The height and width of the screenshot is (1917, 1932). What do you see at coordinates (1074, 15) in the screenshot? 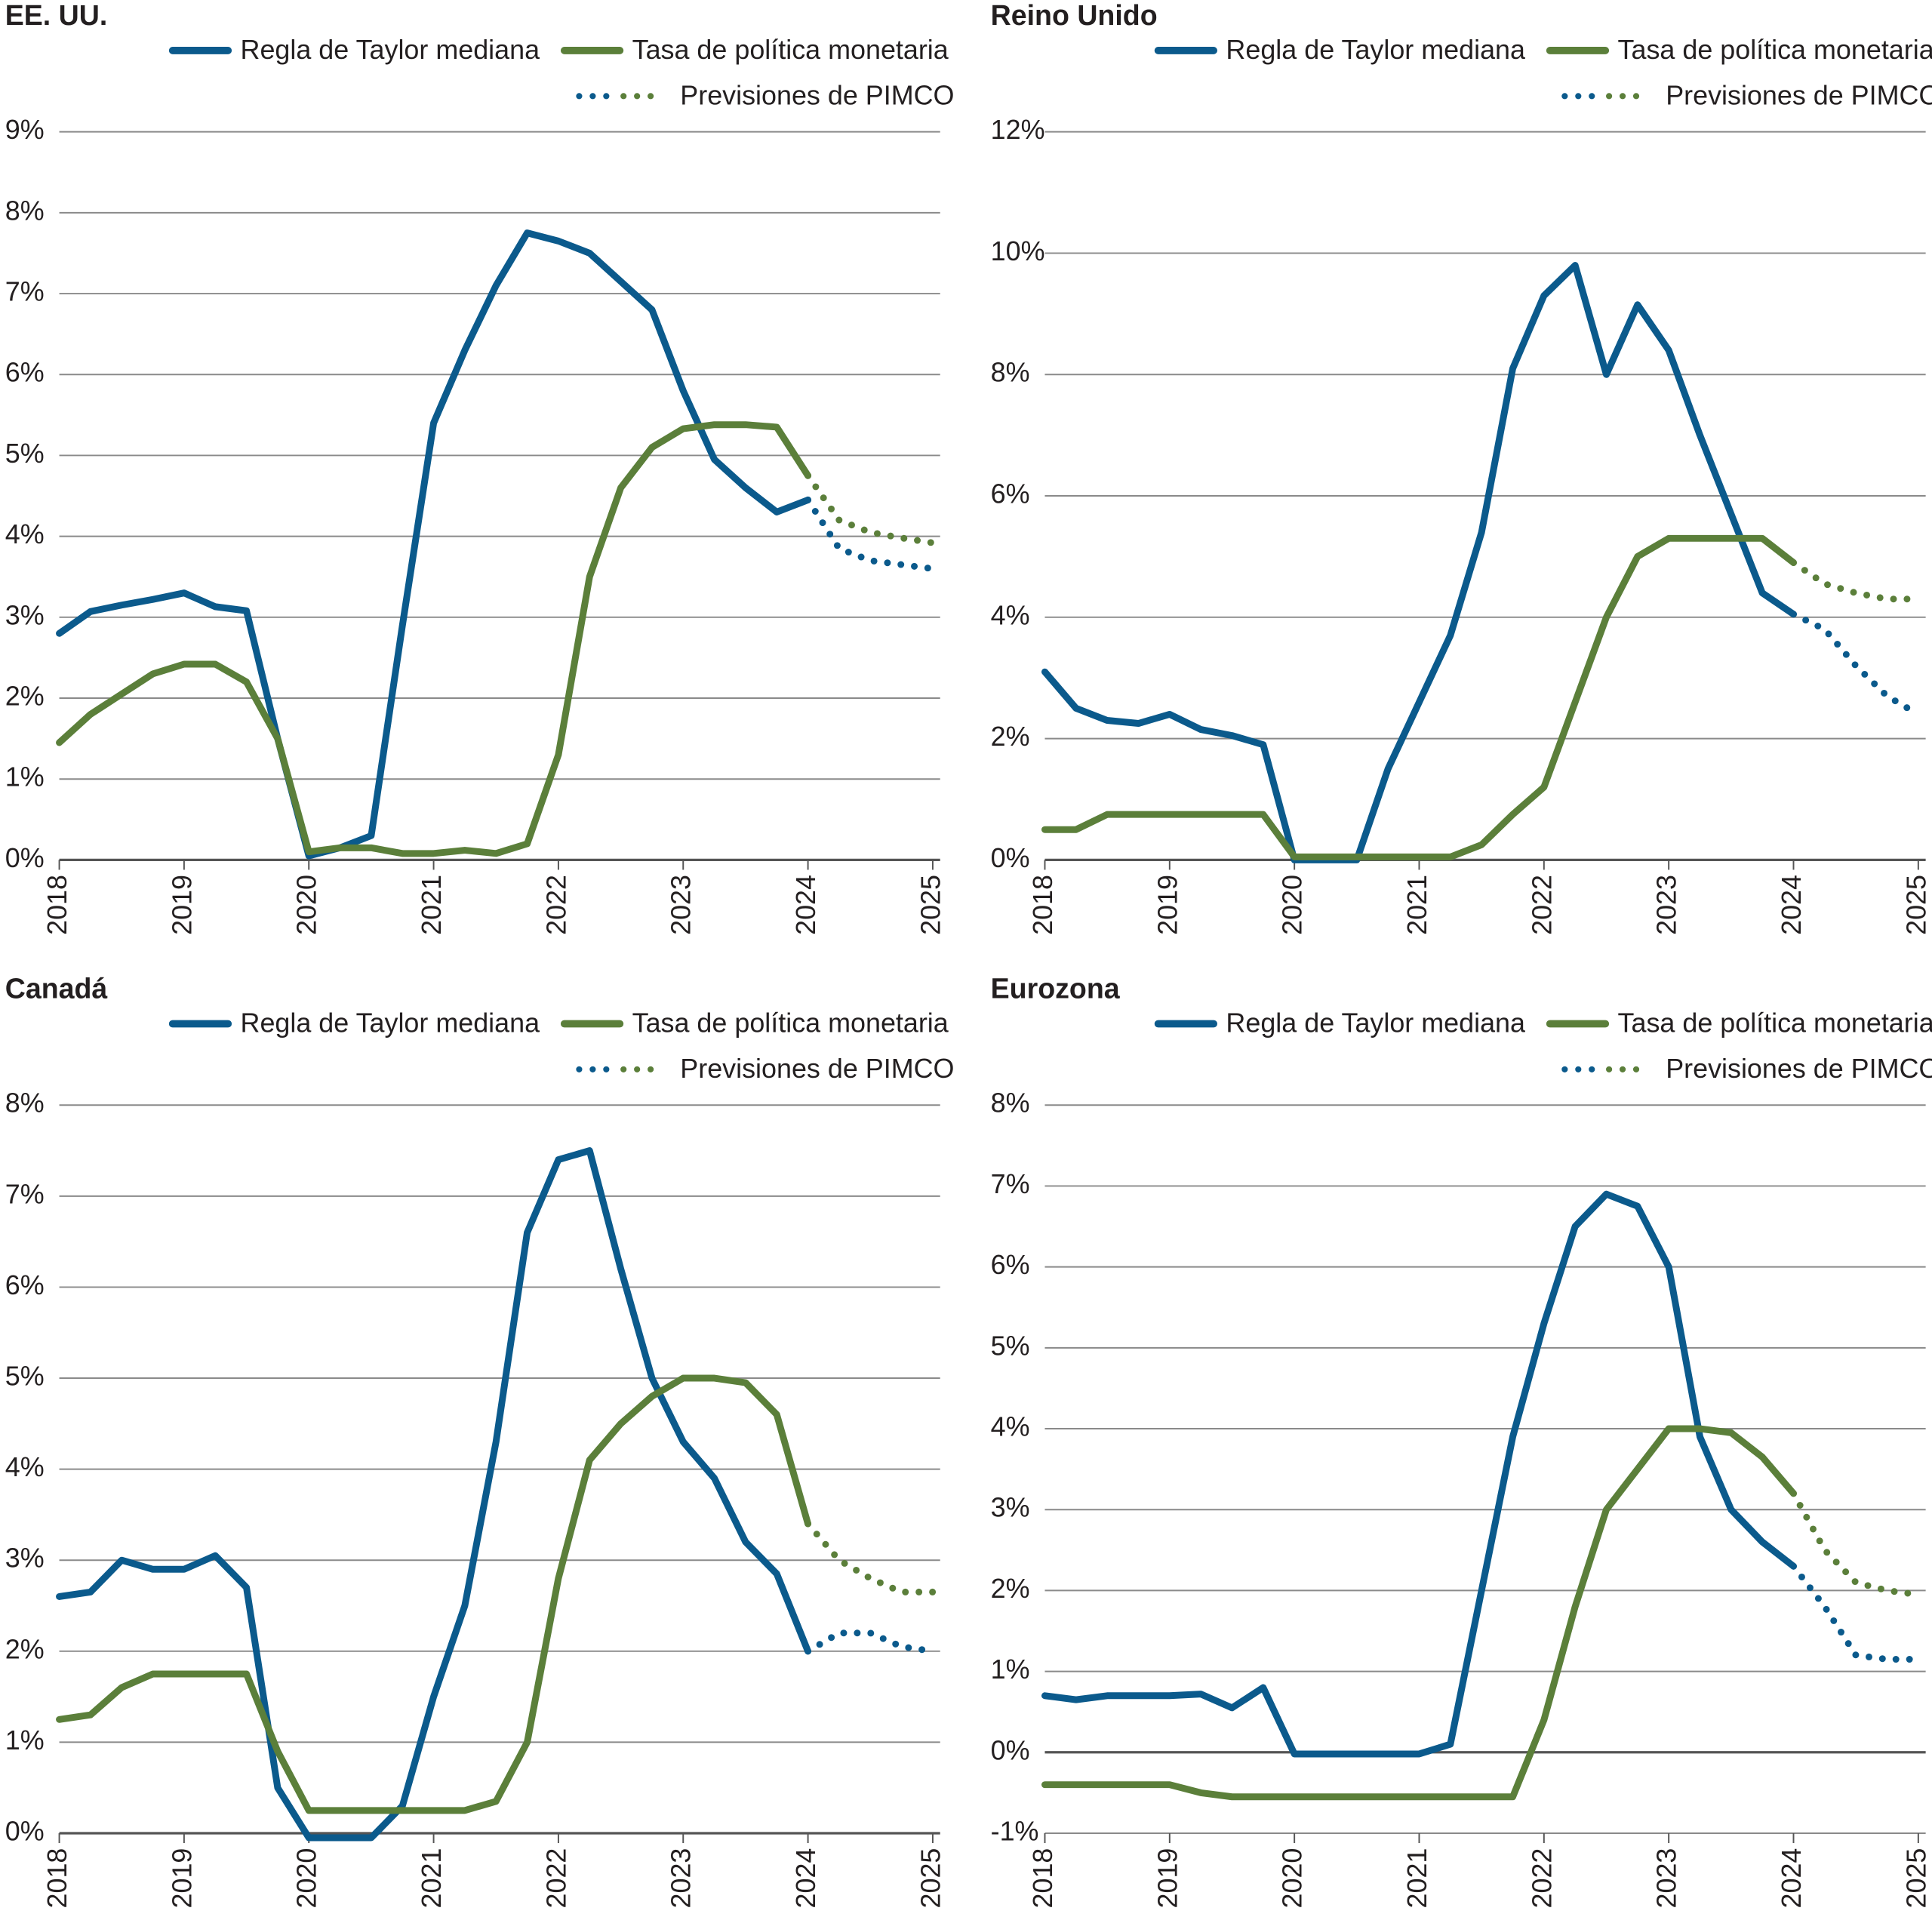
I see `panel-title: Reino Unido` at bounding box center [1074, 15].